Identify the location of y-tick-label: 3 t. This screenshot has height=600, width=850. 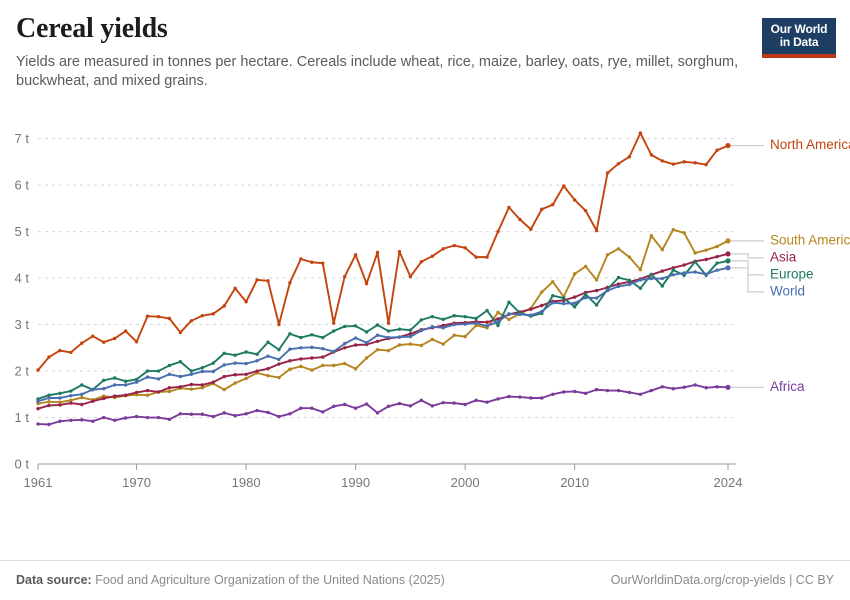
(22, 324).